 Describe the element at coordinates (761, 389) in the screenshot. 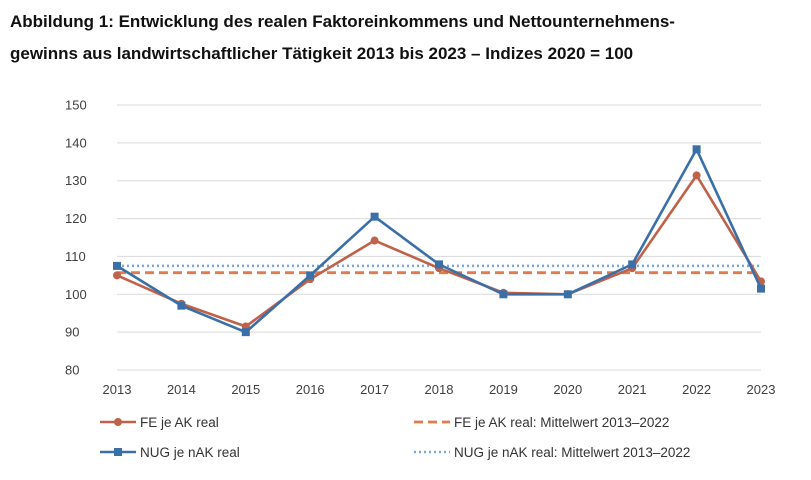

I see `x-tick-label: 2023` at that location.